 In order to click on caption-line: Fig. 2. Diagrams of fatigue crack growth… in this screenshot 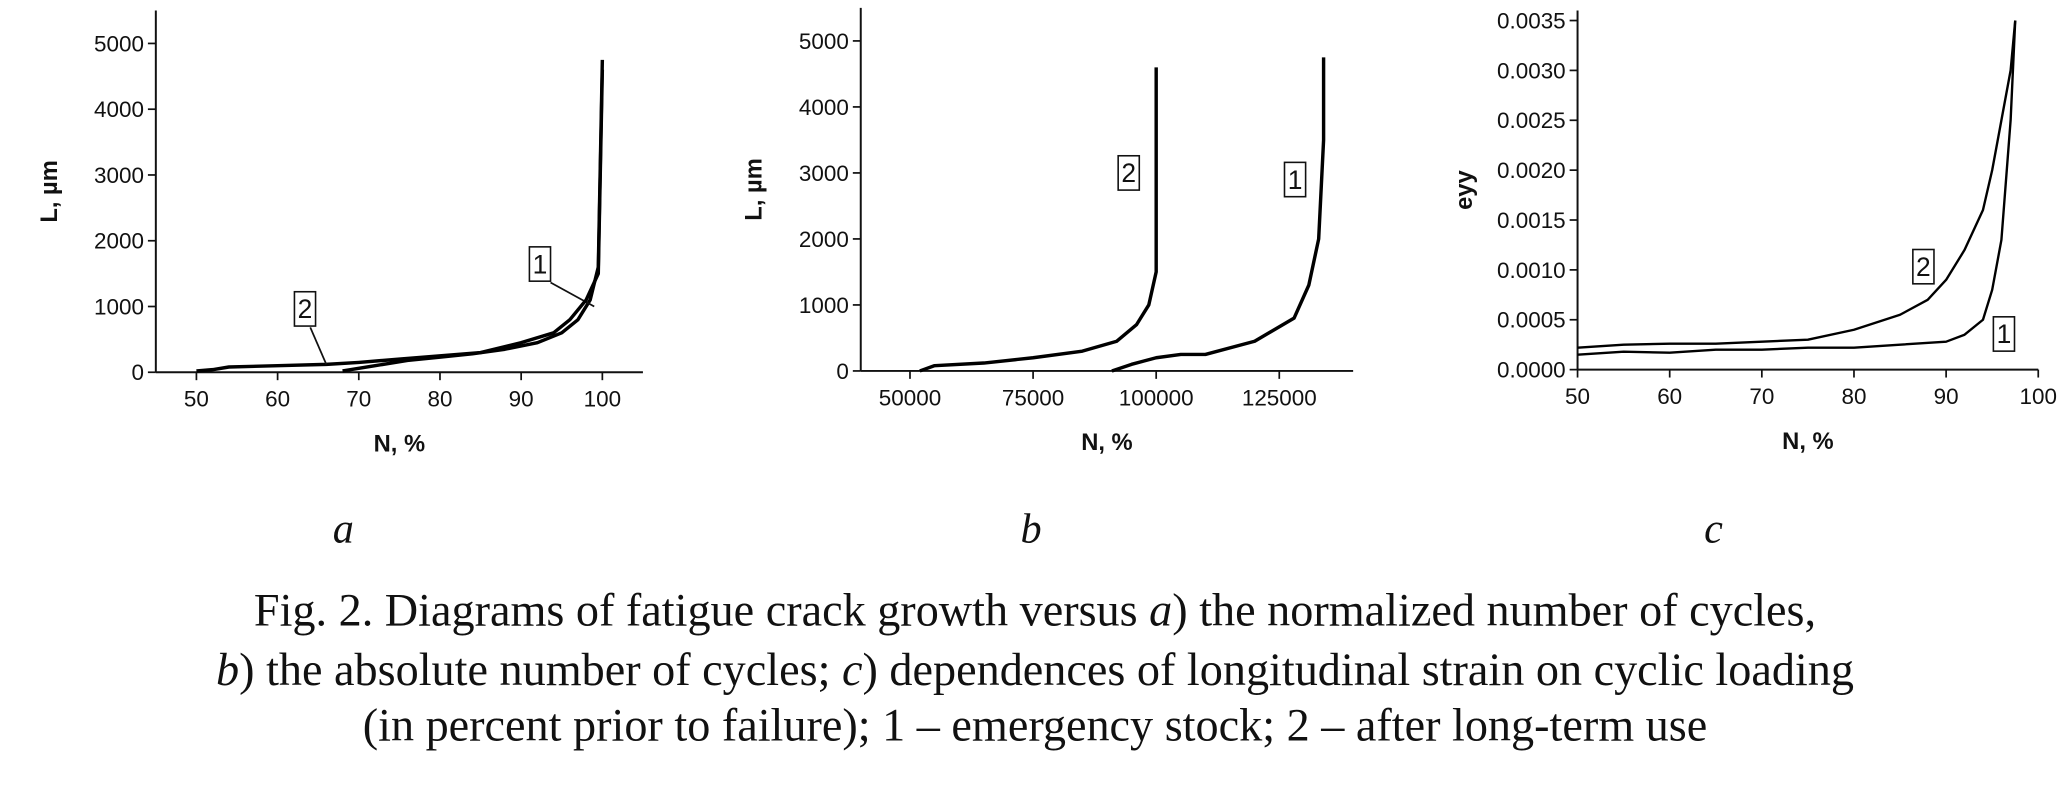, I will do `click(1035, 610)`.